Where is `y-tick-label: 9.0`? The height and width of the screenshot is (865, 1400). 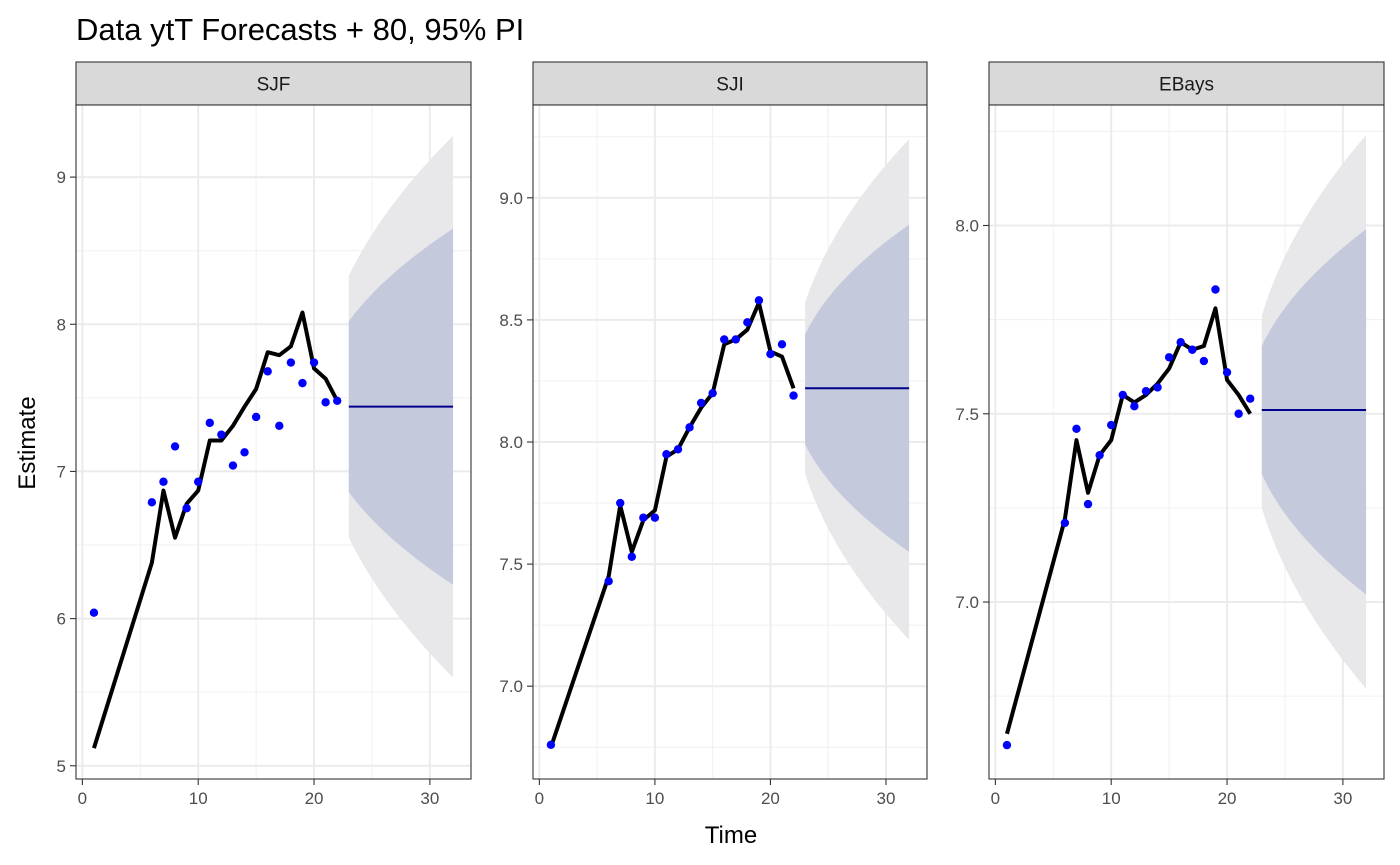
y-tick-label: 9.0 is located at coordinates (511, 198).